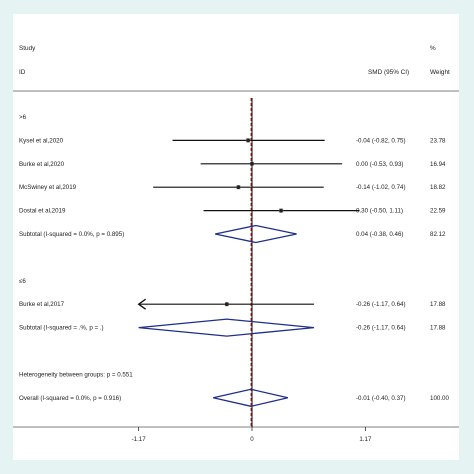 This screenshot has height=474, width=474. Describe the element at coordinates (379, 234) in the screenshot. I see `pooled-effect-ci: 0.04 (-0.38, 0.46)` at that location.